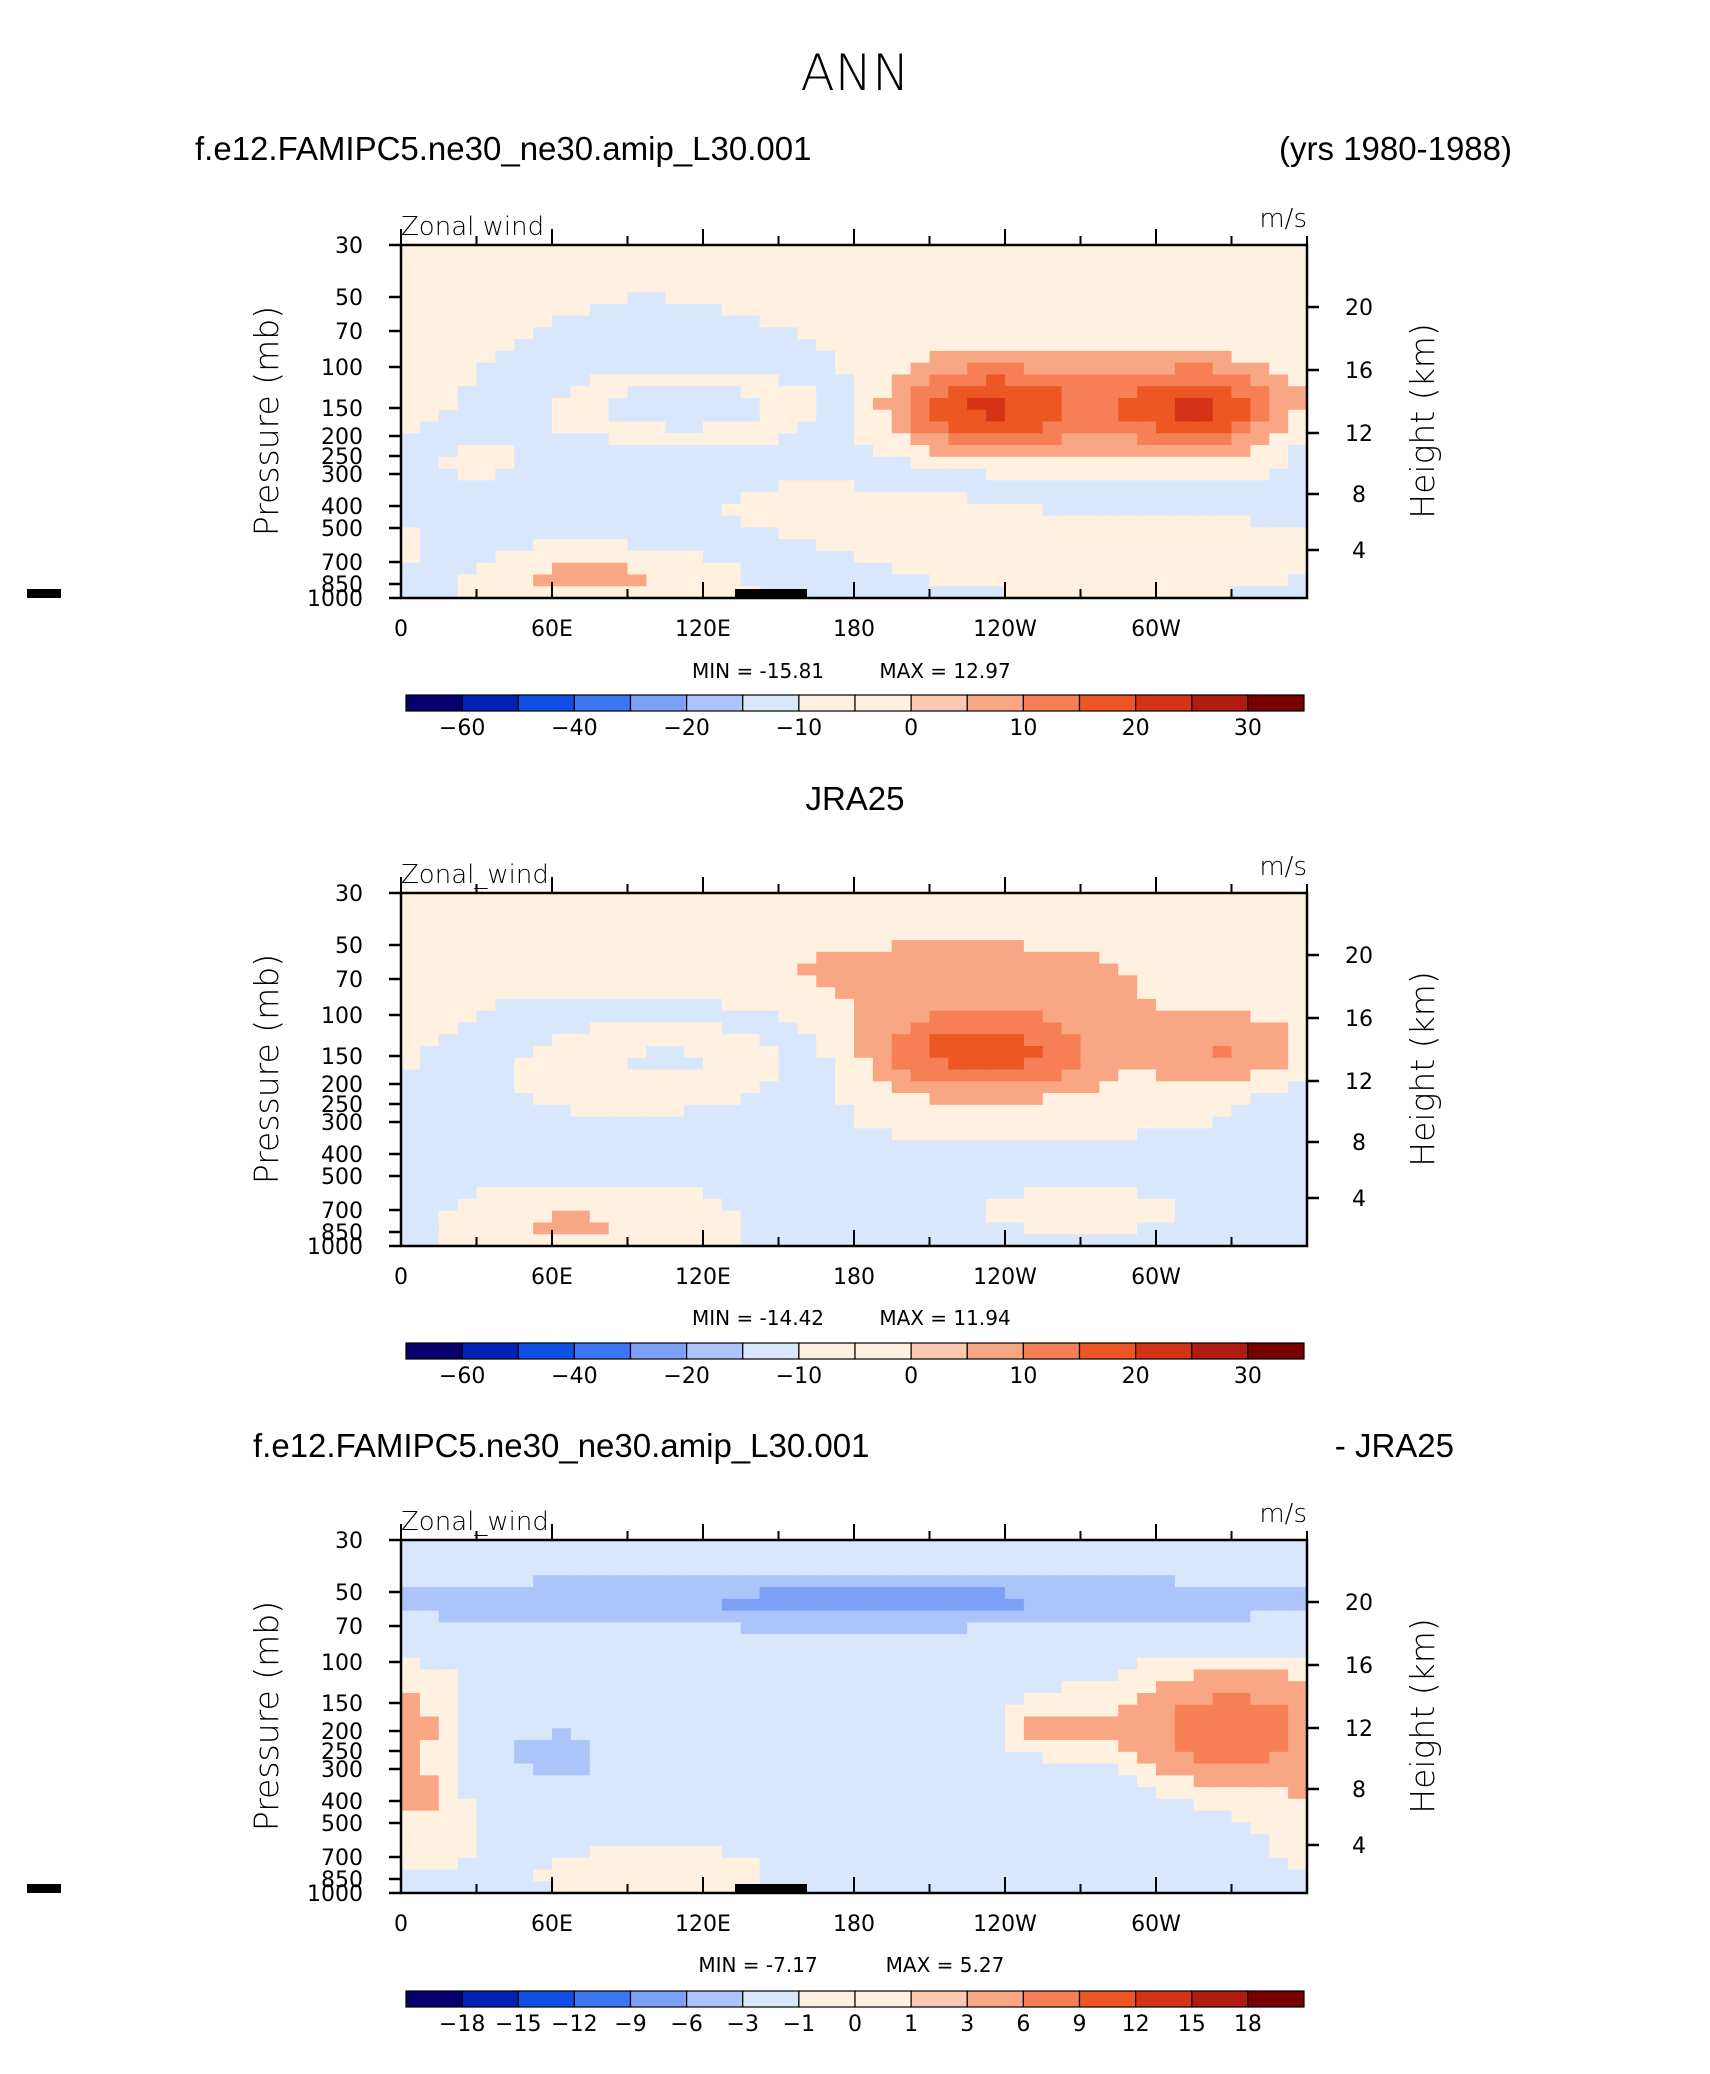  What do you see at coordinates (349, 1541) in the screenshot?
I see `y-tick-label: 30` at bounding box center [349, 1541].